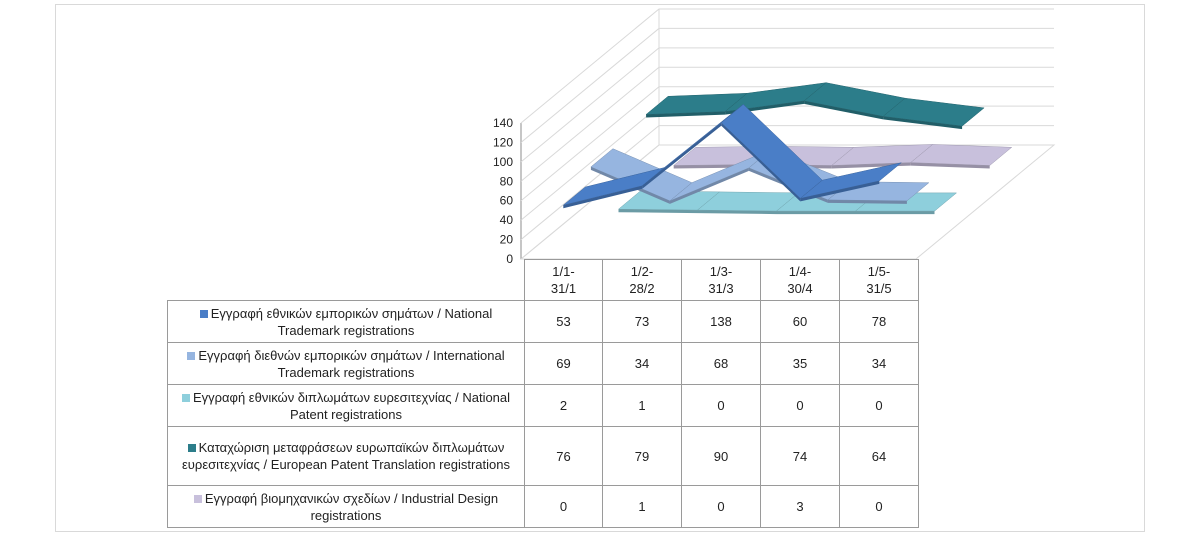  What do you see at coordinates (642, 456) in the screenshot?
I see `data-value-cell: 79` at bounding box center [642, 456].